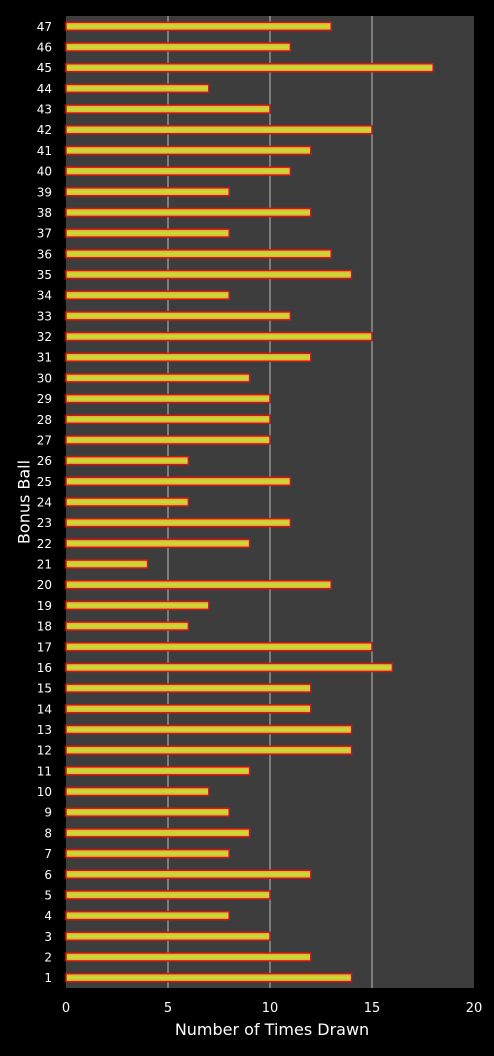  What do you see at coordinates (44, 254) in the screenshot?
I see `y-tick-label: 36` at bounding box center [44, 254].